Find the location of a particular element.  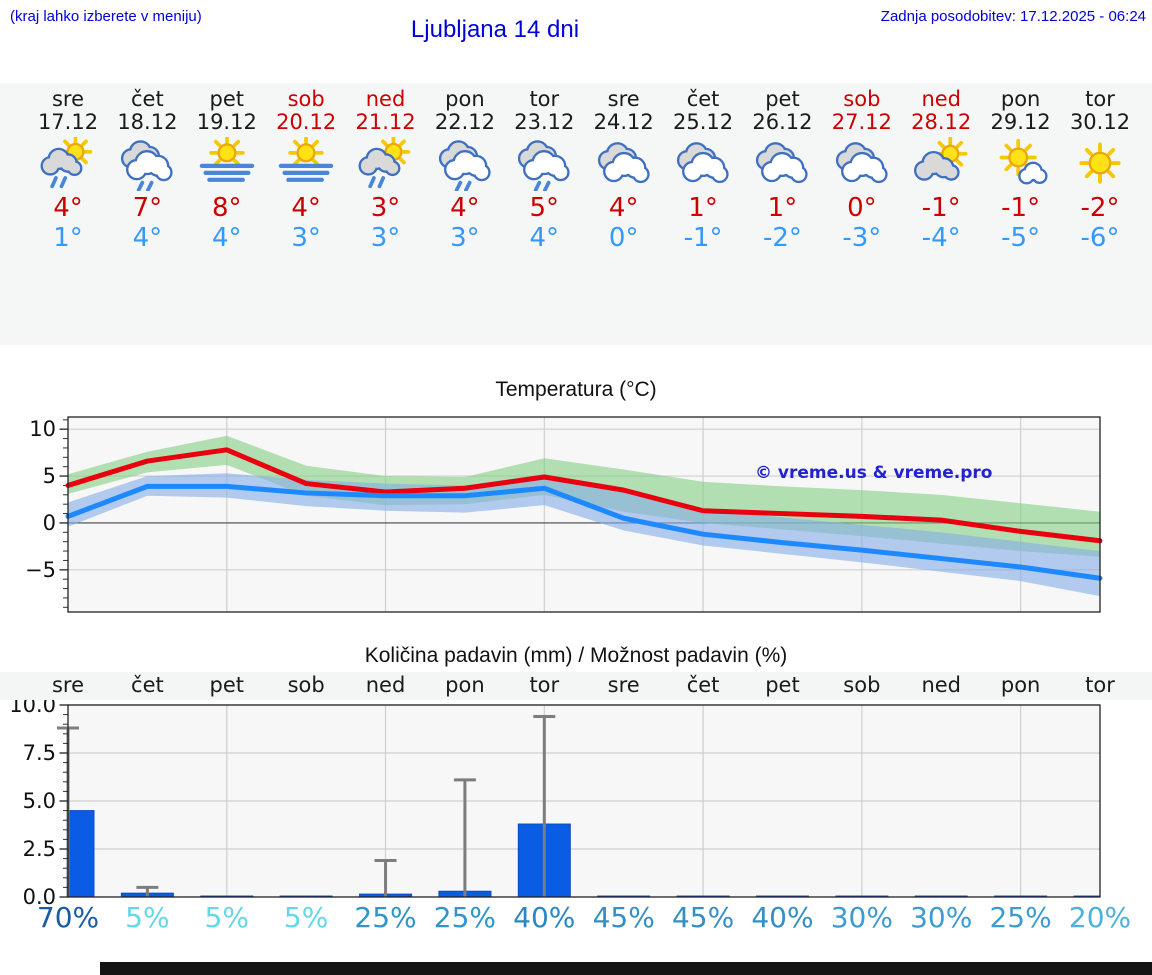

probability-label: 40% is located at coordinates (782, 917).